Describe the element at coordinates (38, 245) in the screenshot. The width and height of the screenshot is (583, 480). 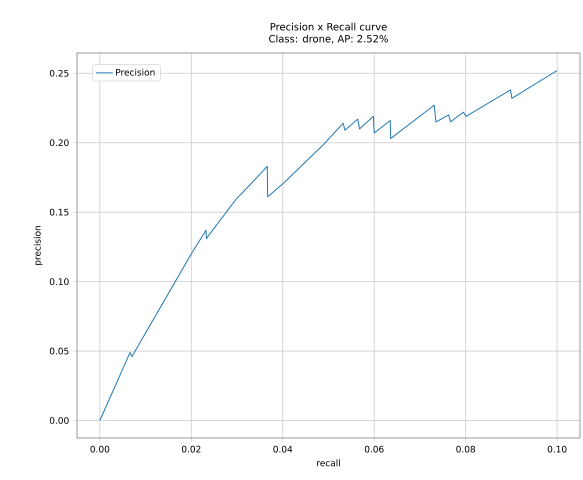
I see `y-axis-title: precision` at that location.